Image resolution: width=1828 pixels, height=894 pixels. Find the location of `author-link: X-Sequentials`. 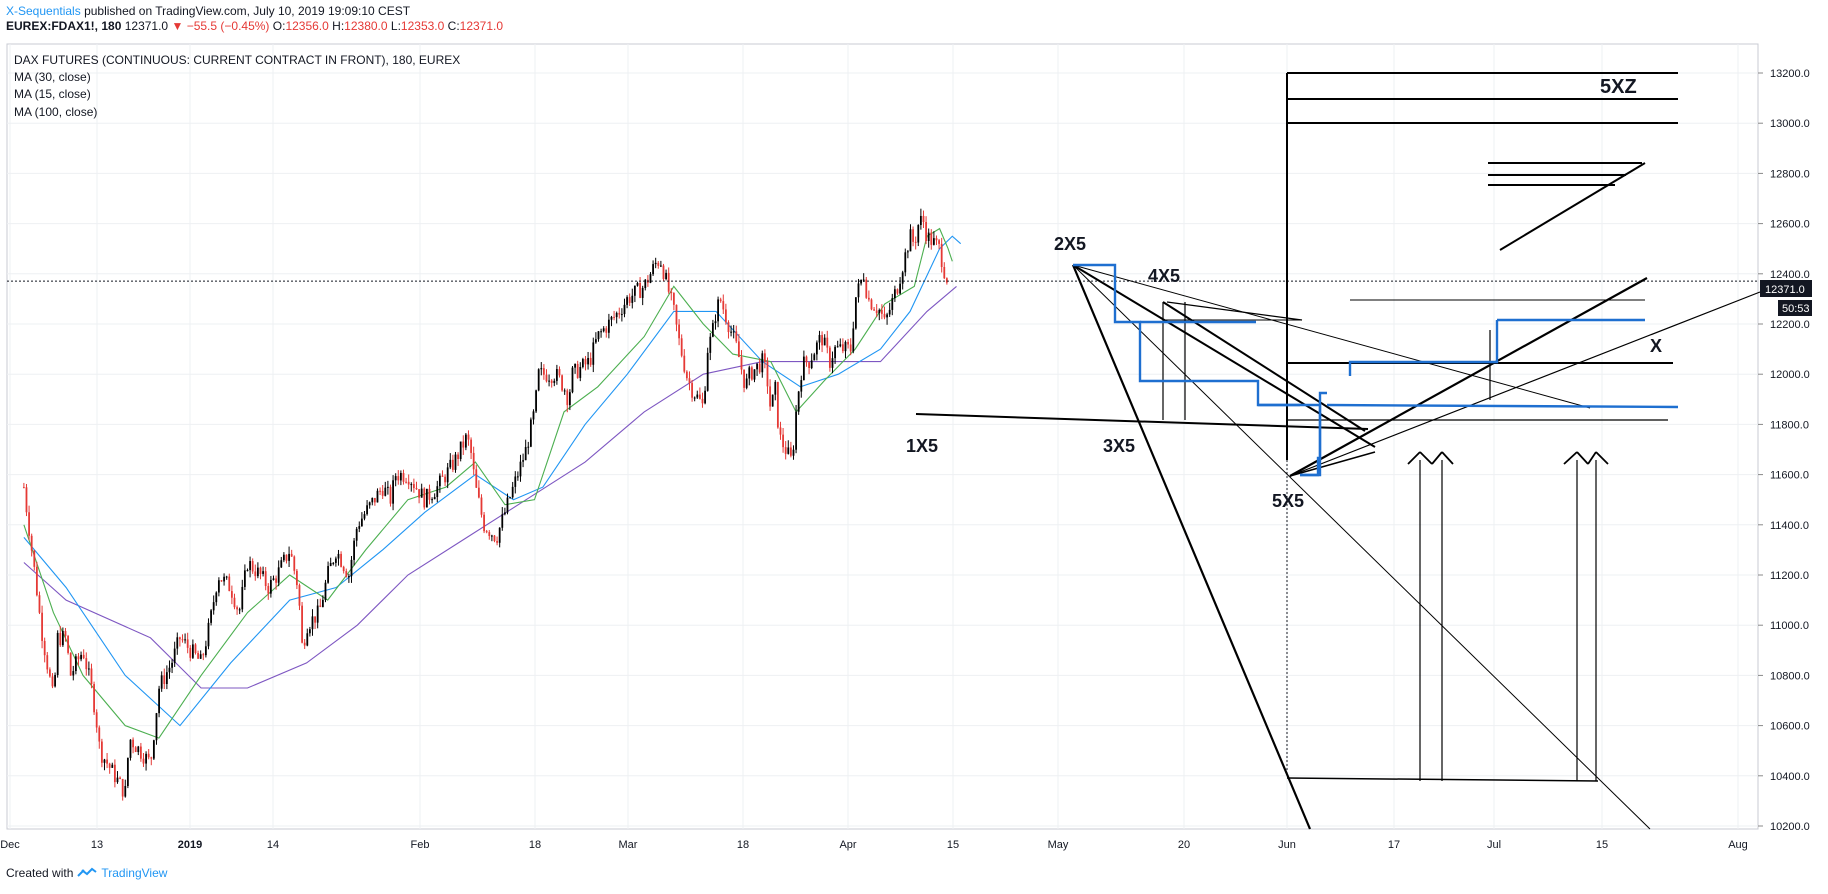

author-link: X-Sequentials is located at coordinates (43, 11).